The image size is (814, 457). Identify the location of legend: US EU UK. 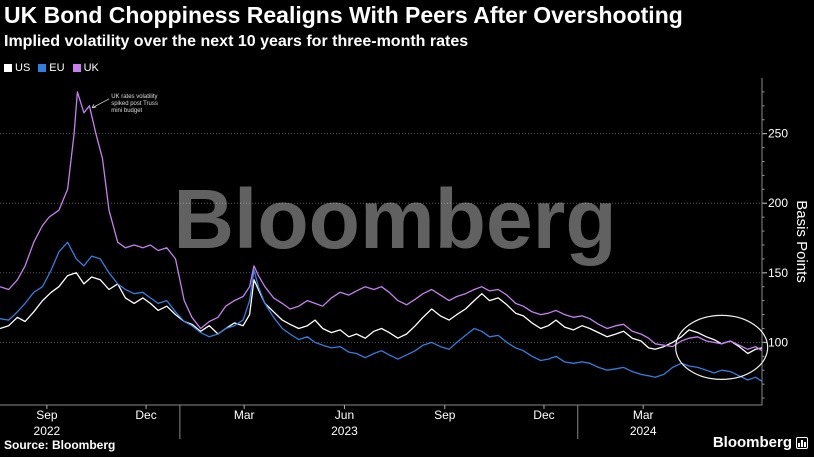
(51, 68).